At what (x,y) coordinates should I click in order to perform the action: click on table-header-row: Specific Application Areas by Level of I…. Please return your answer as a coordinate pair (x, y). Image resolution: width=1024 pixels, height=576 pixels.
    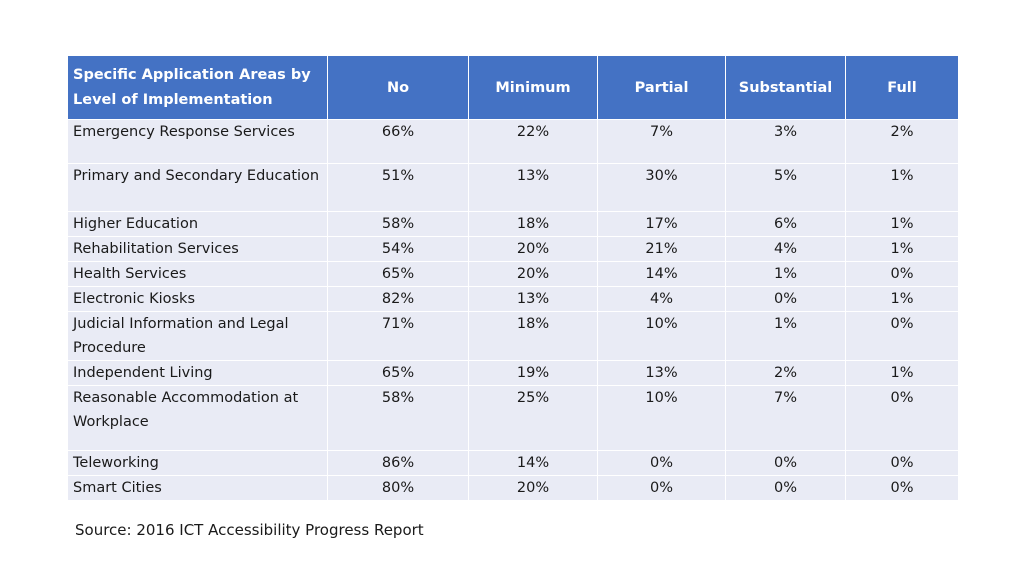
    Looking at the image, I should click on (513, 87).